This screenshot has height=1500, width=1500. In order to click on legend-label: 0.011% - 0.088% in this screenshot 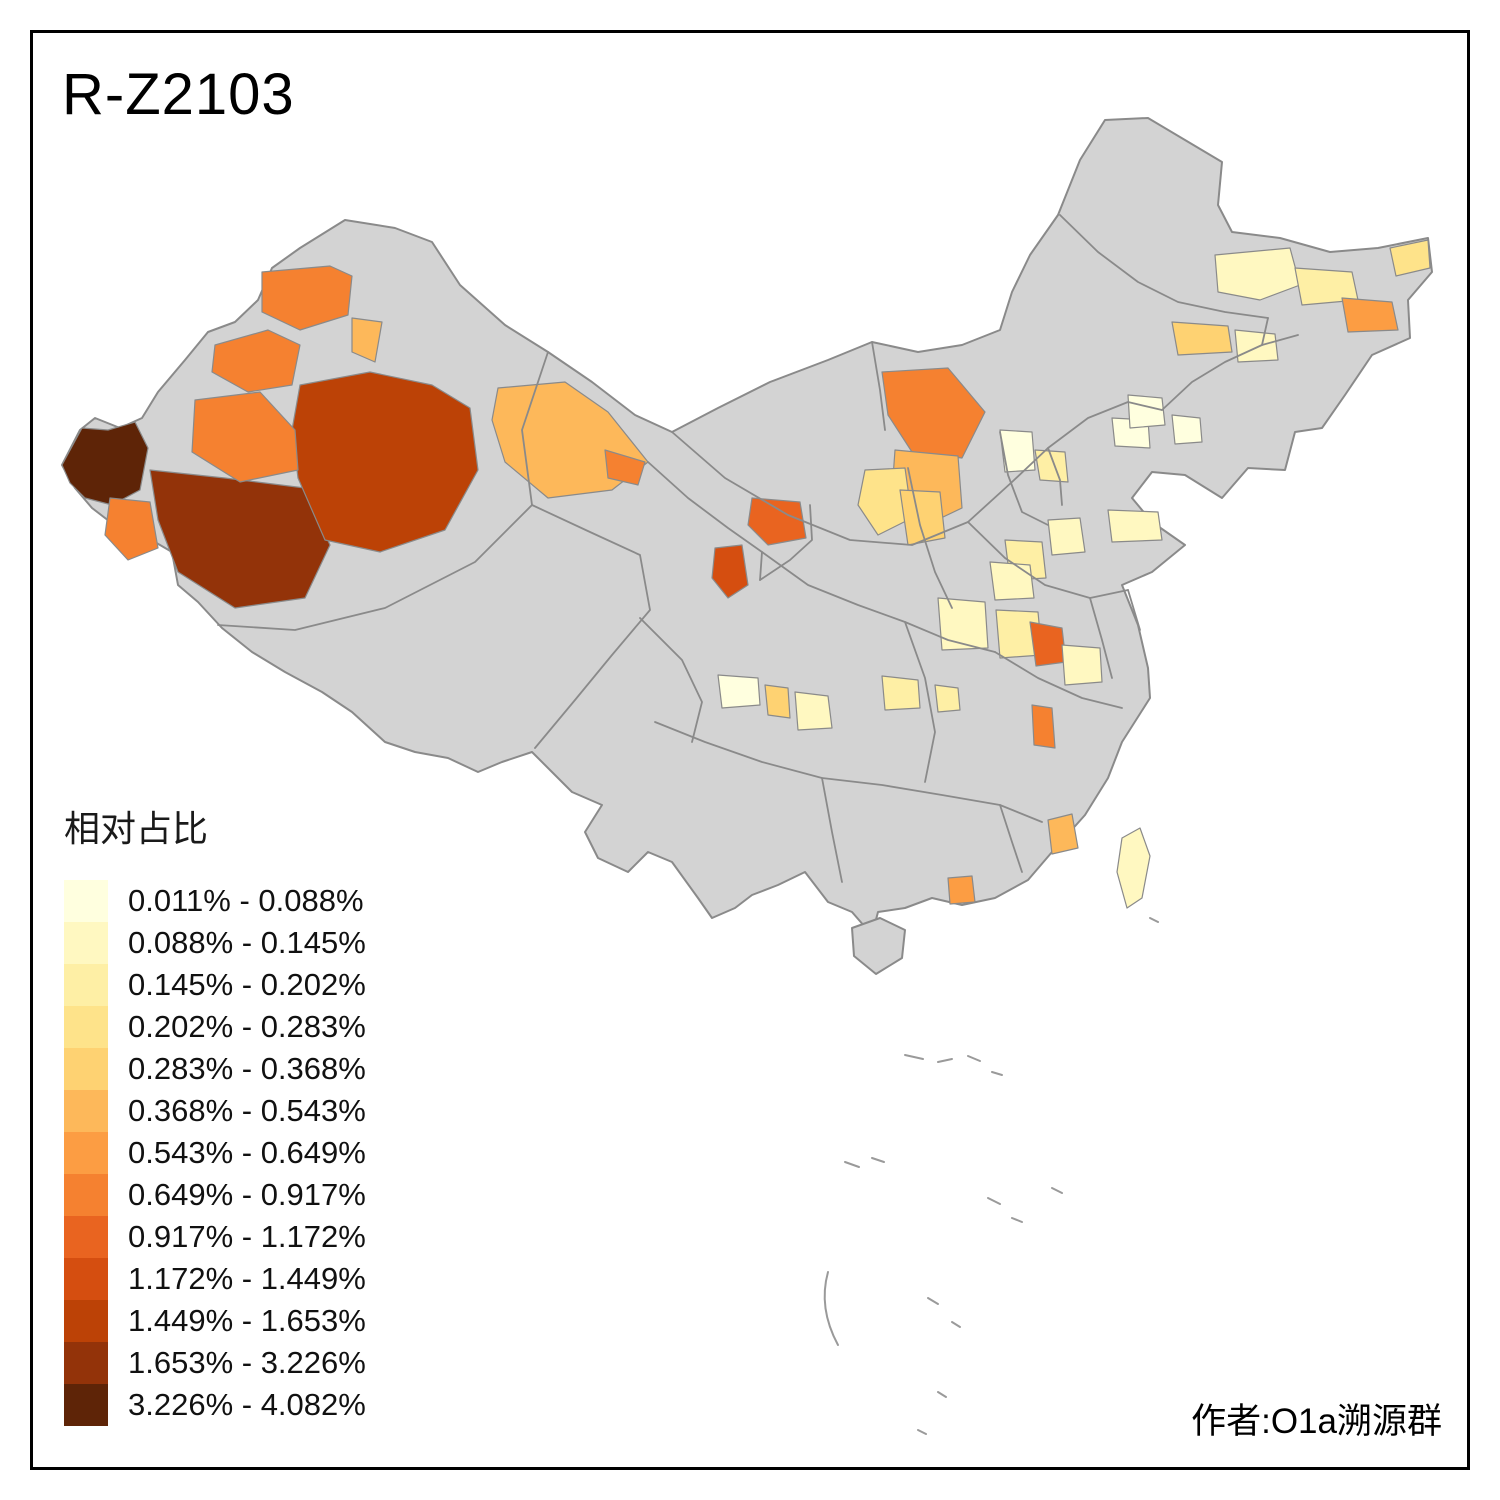, I will do `click(246, 900)`.